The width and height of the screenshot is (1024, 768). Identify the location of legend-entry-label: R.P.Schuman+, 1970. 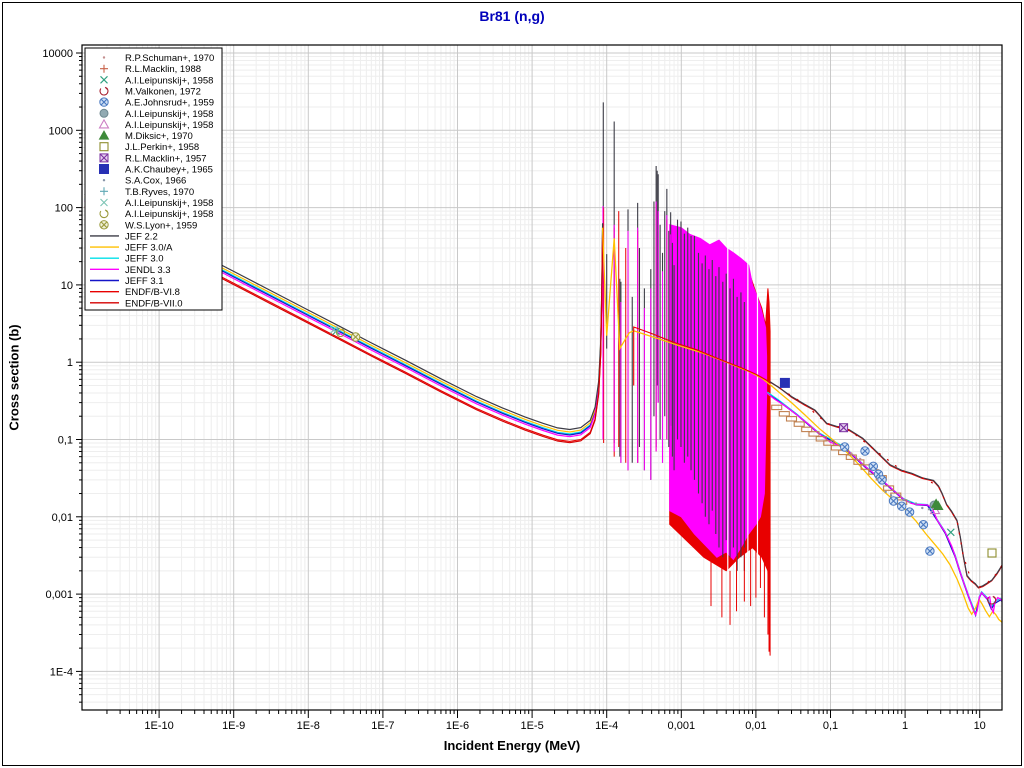
(169, 58).